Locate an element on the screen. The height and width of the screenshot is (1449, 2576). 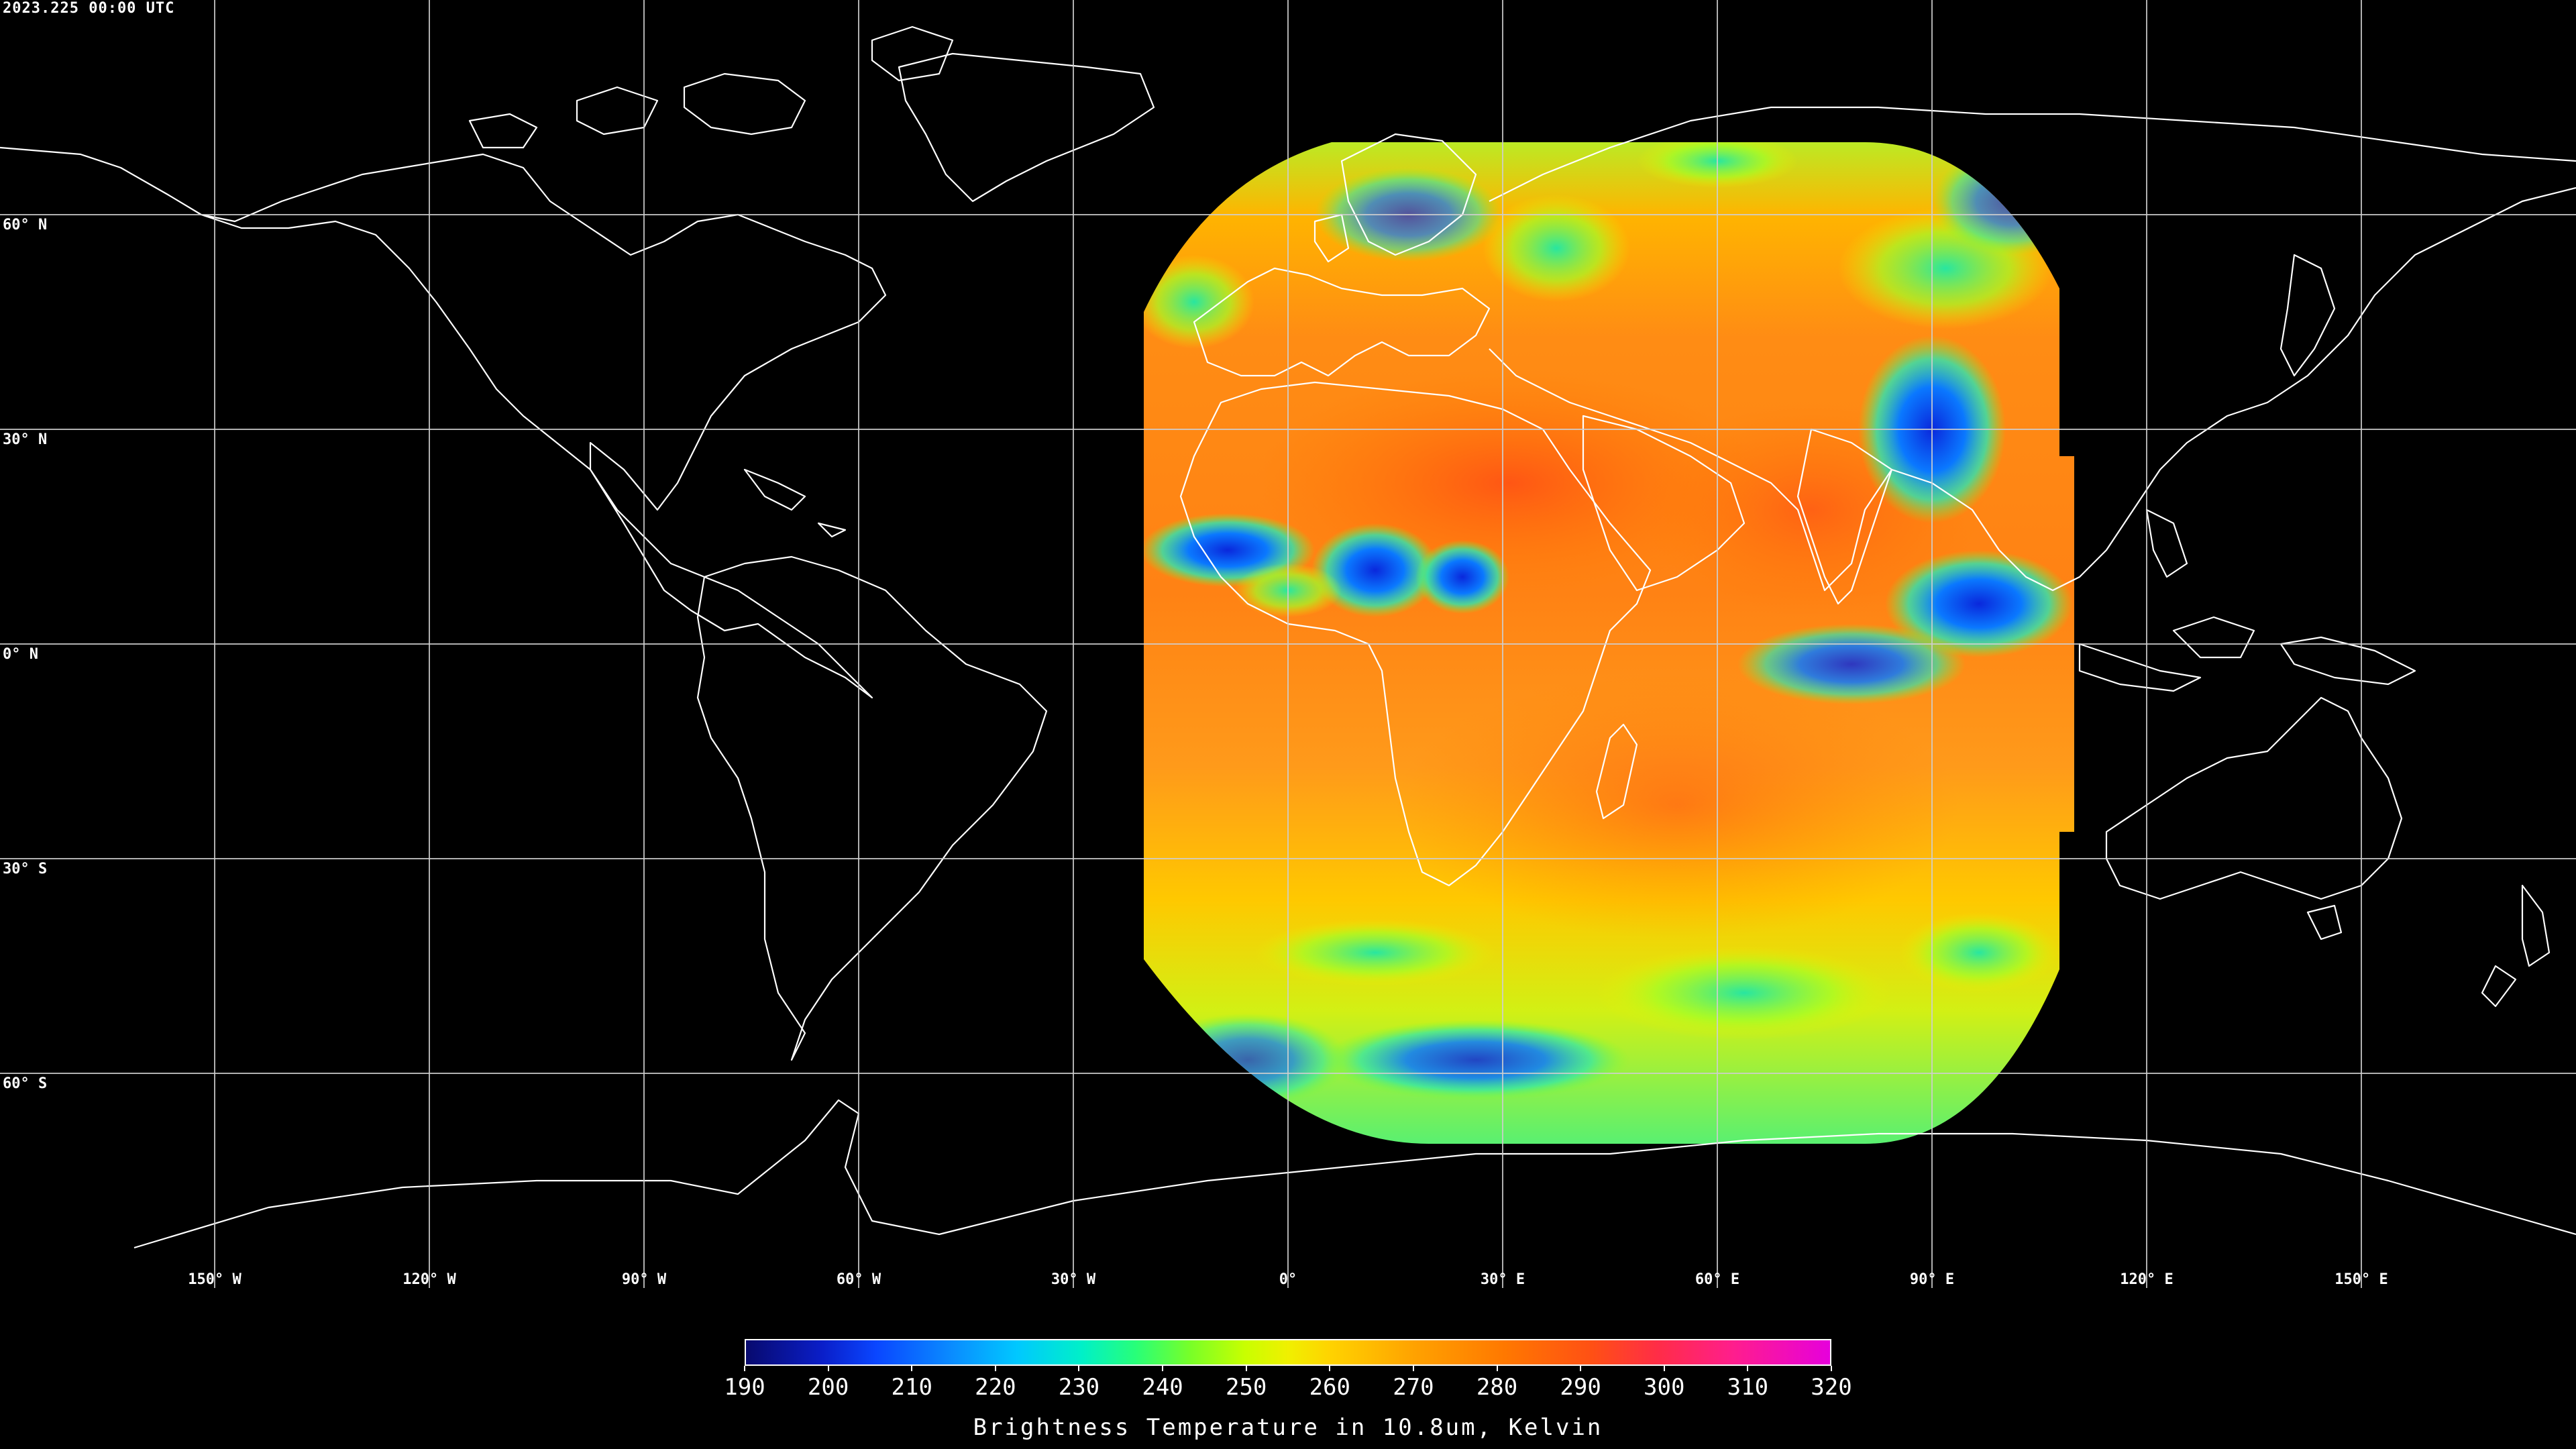
lon-label: 60° W is located at coordinates (859, 1279).